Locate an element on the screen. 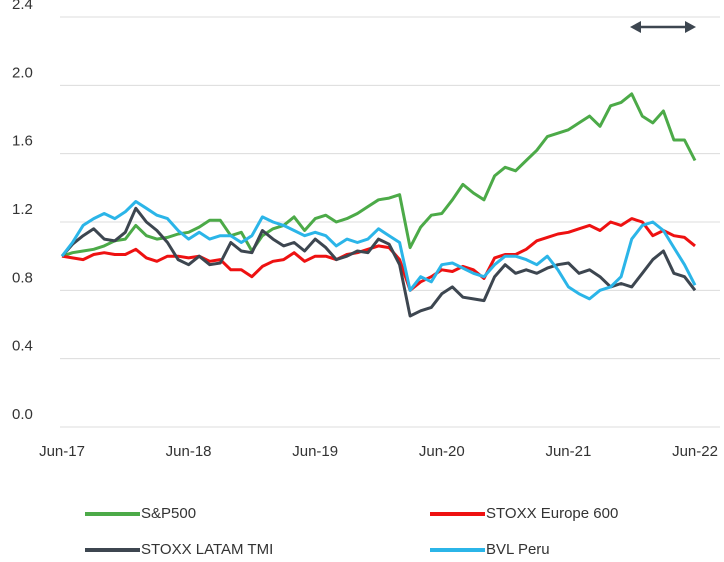  x-tick-label: Jun-18 is located at coordinates (189, 451).